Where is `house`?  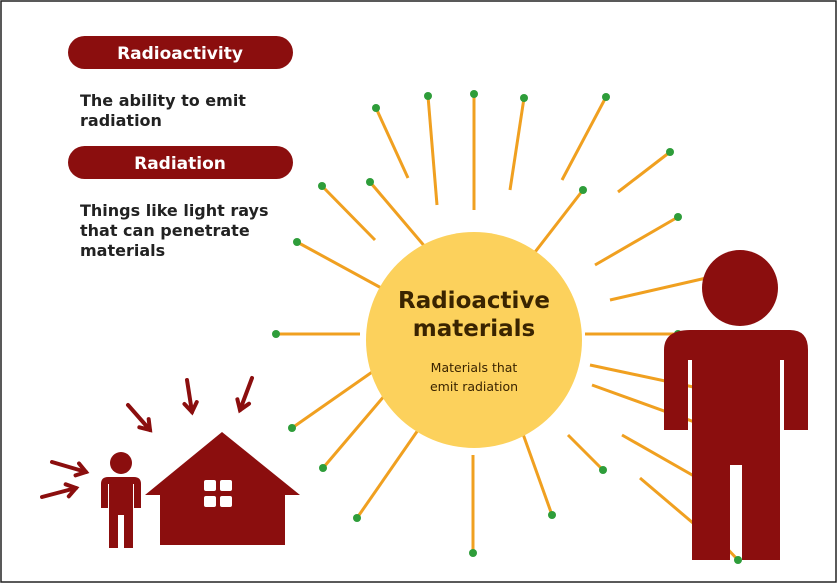
house is located at coordinates (222, 488).